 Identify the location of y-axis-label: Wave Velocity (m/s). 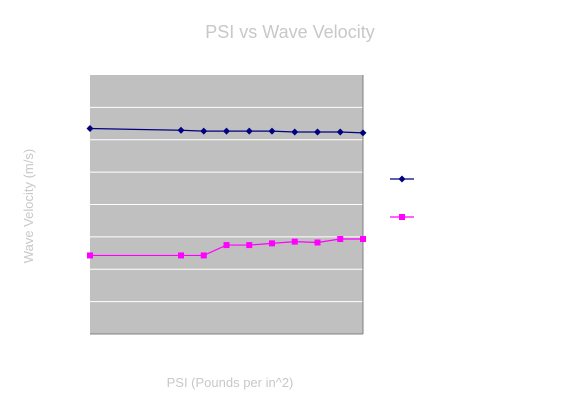
(28, 206).